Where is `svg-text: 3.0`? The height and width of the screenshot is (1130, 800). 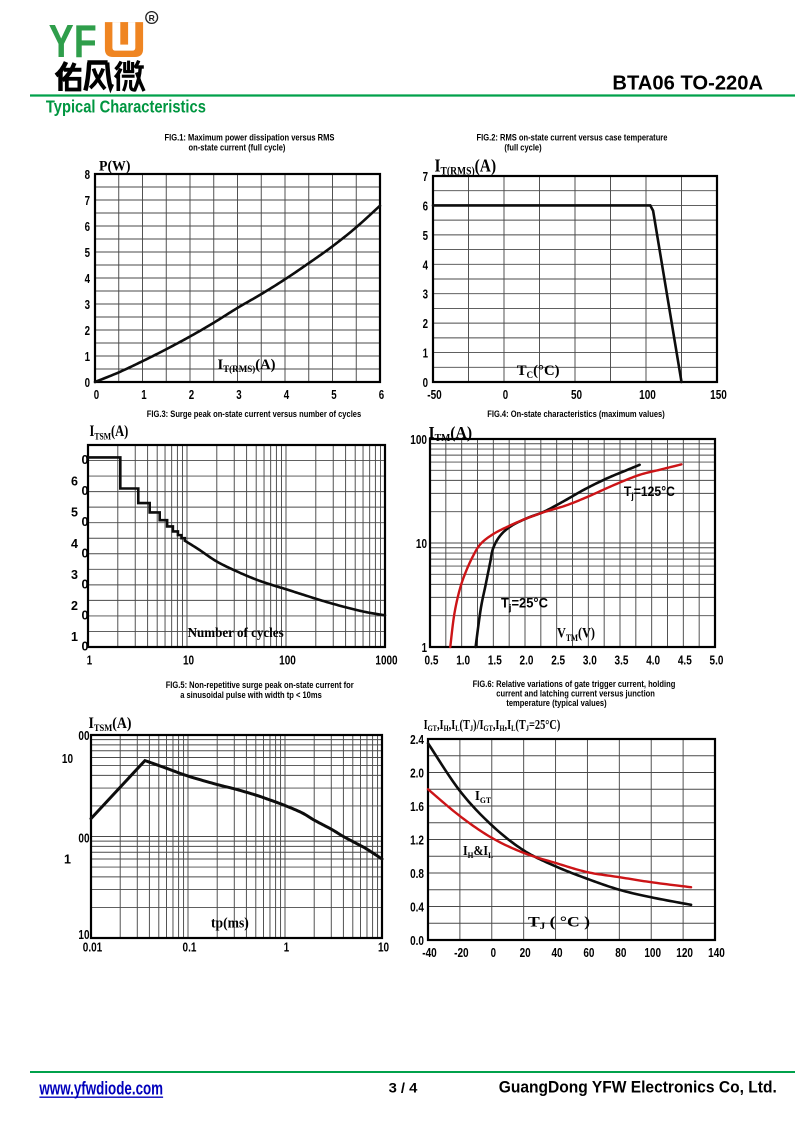
svg-text: 3.0 is located at coordinates (590, 661).